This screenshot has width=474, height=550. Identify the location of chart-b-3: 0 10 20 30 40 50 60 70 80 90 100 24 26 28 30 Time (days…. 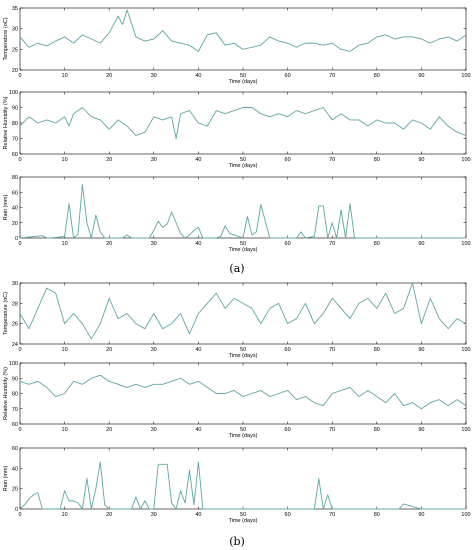
(237, 320).